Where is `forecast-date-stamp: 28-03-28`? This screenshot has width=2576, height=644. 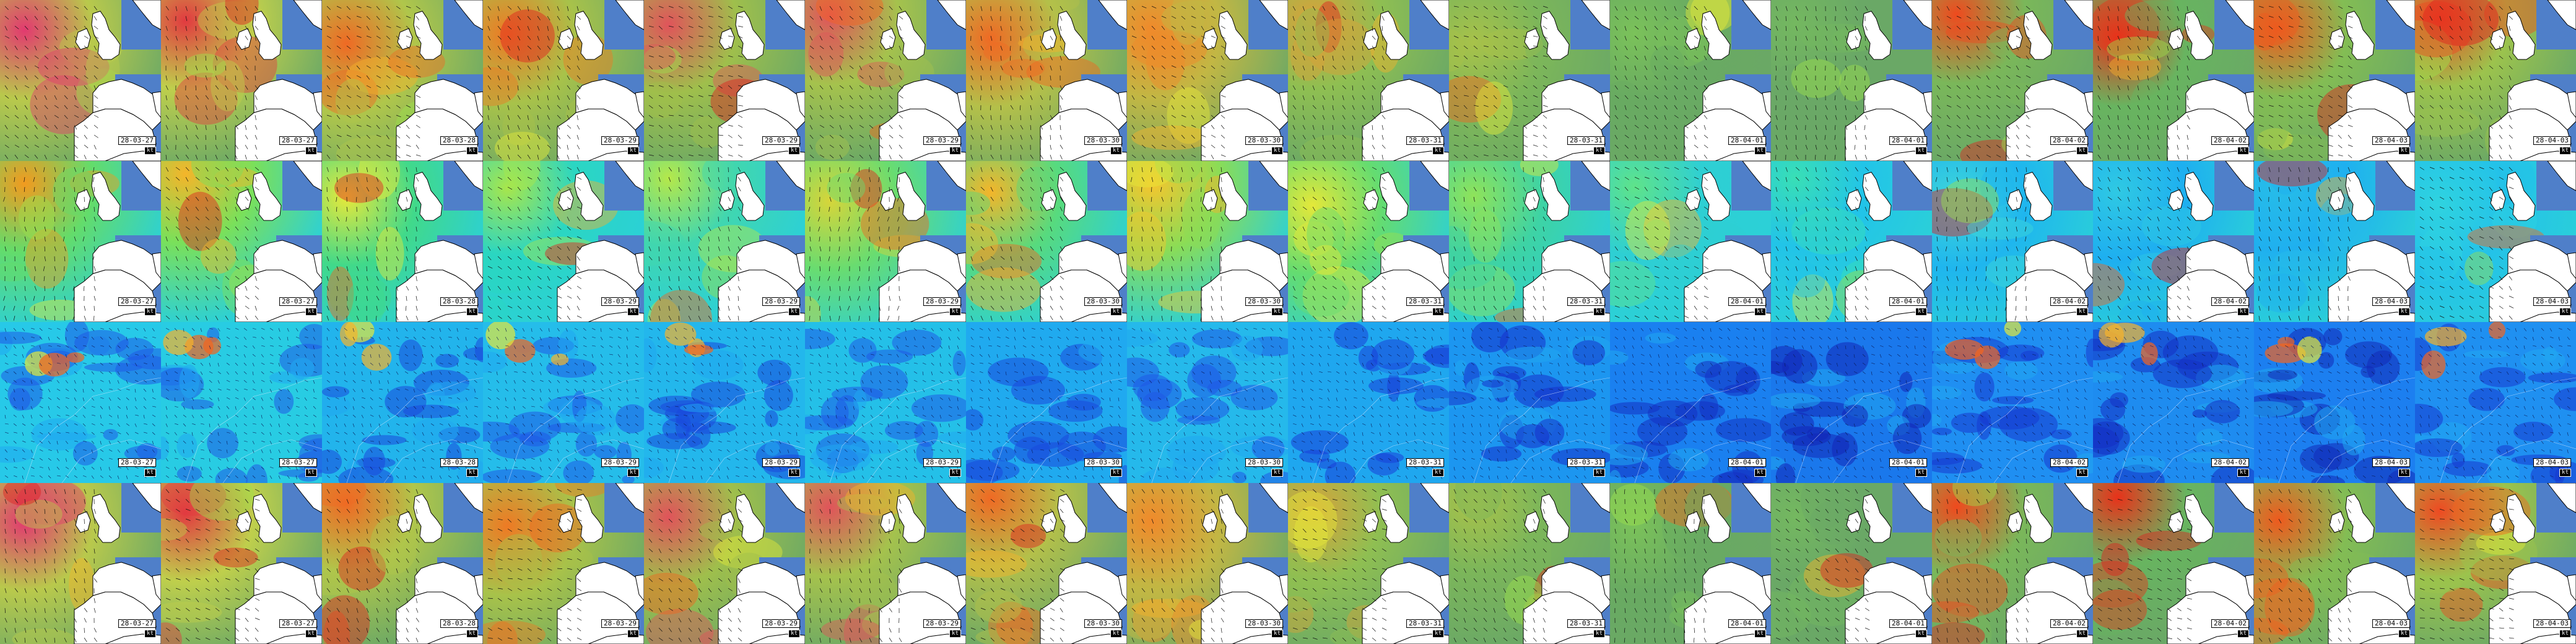 forecast-date-stamp: 28-03-28 is located at coordinates (459, 623).